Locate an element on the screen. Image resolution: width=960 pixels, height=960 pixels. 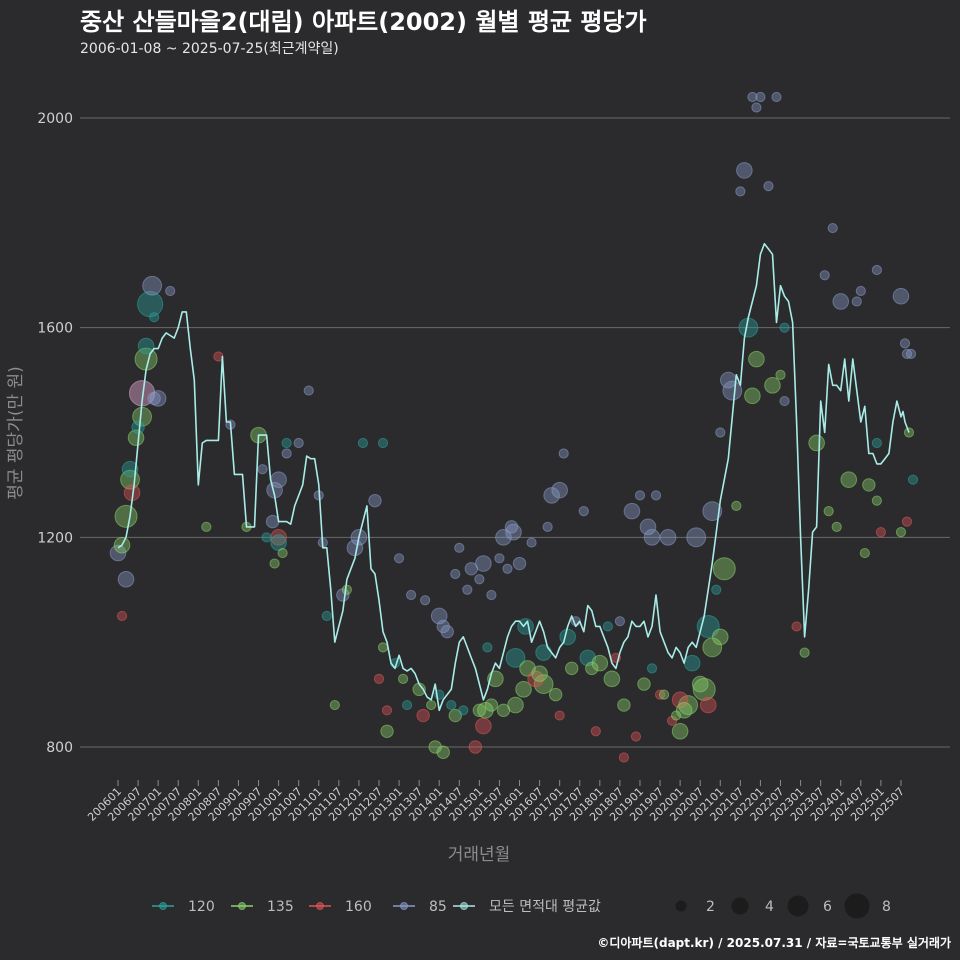
y-tick-label: 1600 is located at coordinates (55, 329).